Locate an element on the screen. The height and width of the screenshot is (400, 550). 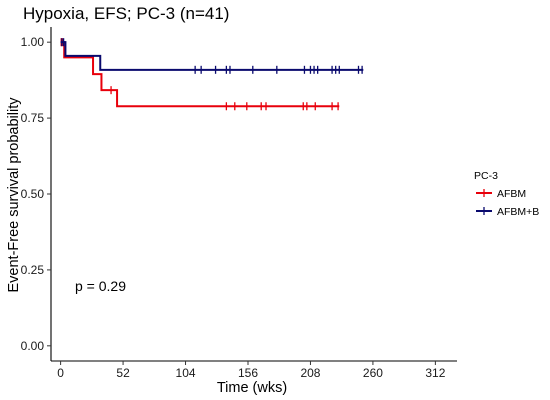
legend-items: AFBM AFBM+B is located at coordinates (507, 203).